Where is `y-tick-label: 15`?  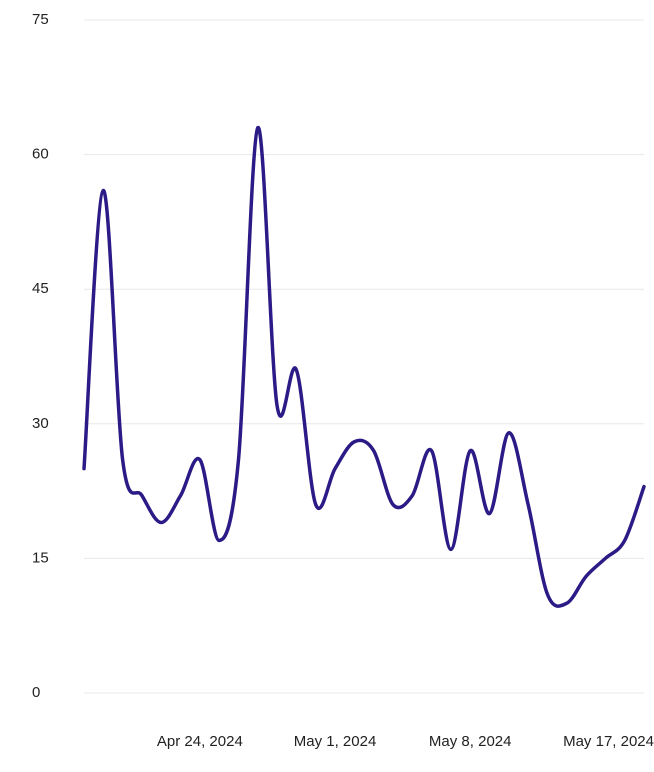 y-tick-label: 15 is located at coordinates (40, 557).